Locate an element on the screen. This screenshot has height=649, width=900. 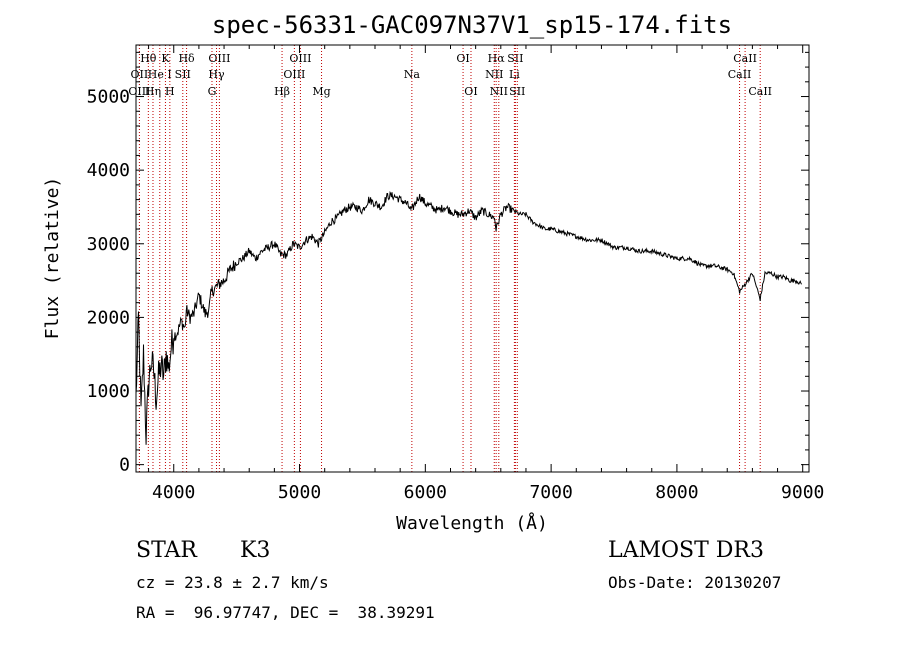
line-marker-label: Hη is located at coordinates (153, 91).